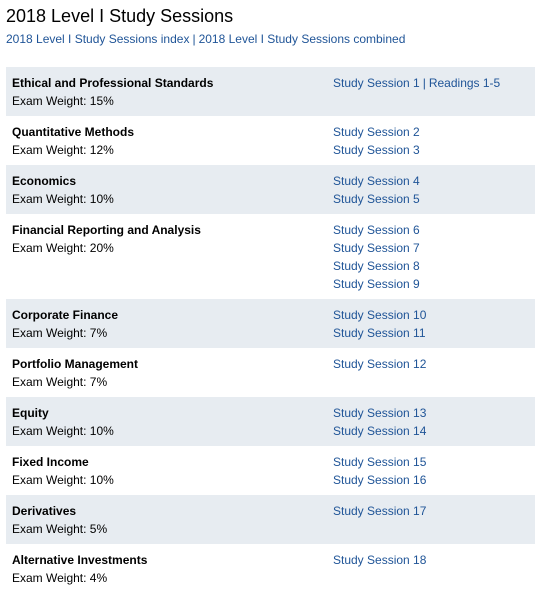  I want to click on session-line: Study Session 15, so click(431, 462).